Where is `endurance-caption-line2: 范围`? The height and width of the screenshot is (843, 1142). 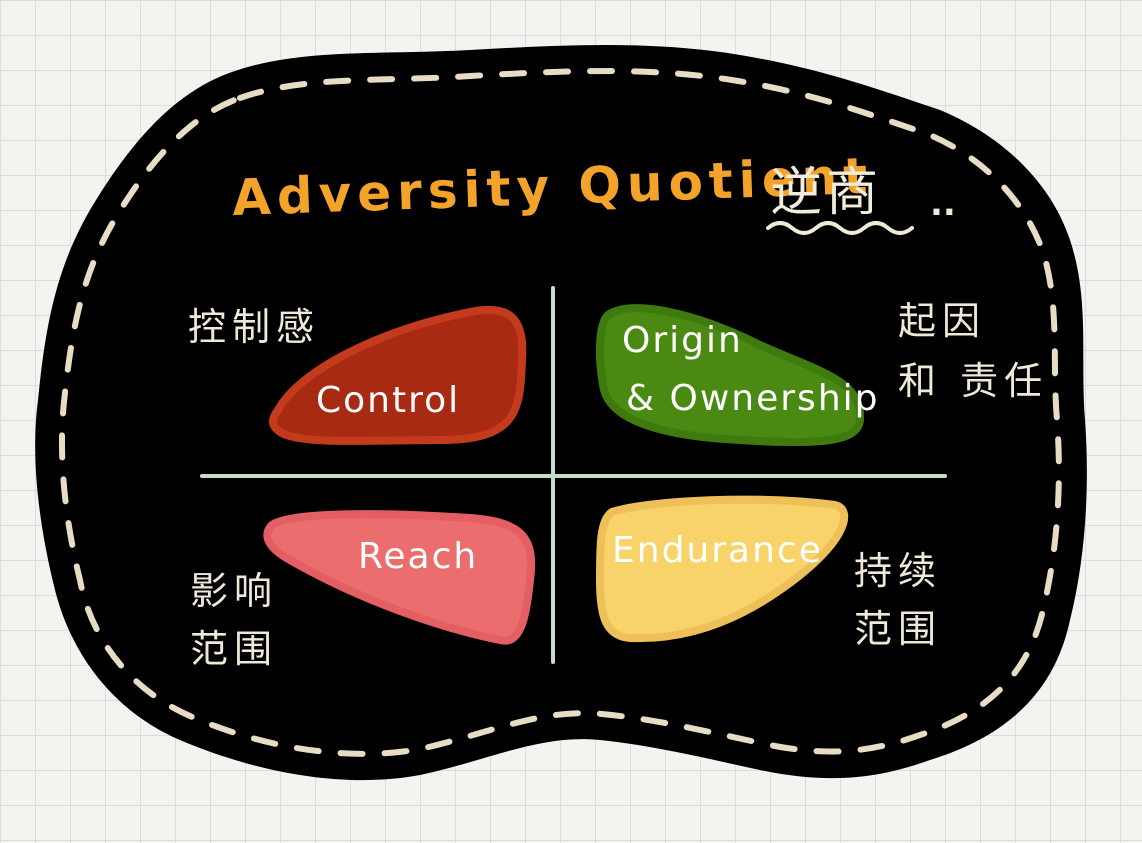
endurance-caption-line2: 范围 is located at coordinates (898, 629).